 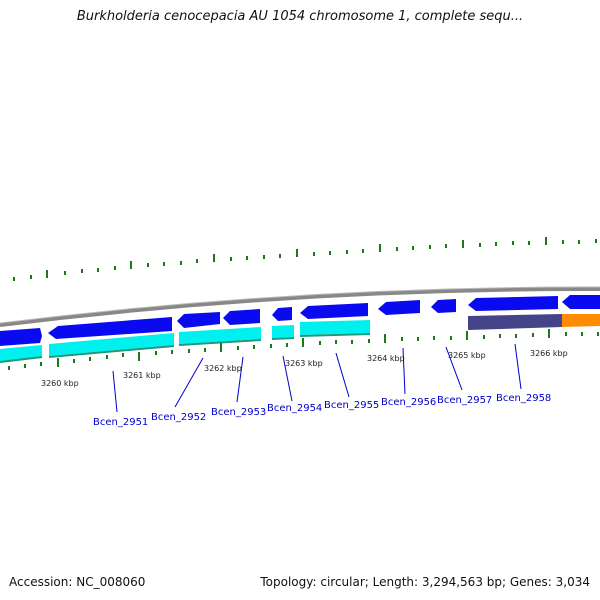 I want to click on axis-tick-label: 3263 kbp, so click(x=304, y=363).